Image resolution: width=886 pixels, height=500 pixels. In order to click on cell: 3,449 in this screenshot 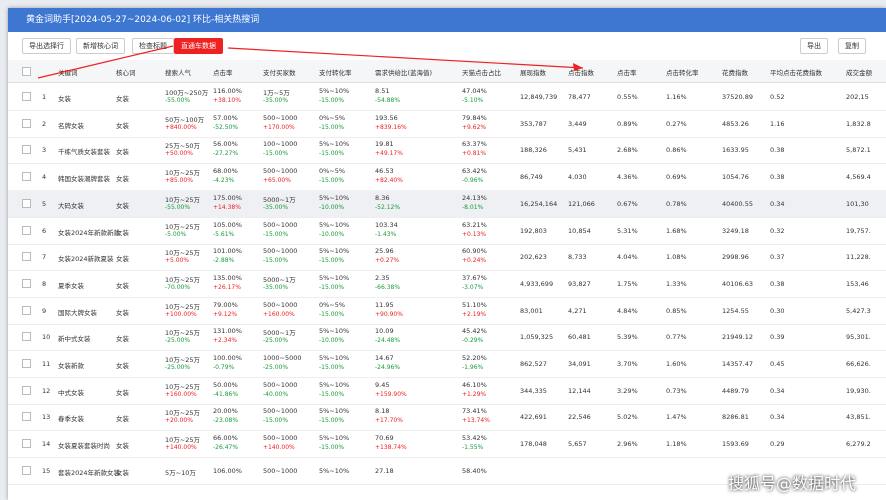, I will do `click(577, 123)`.